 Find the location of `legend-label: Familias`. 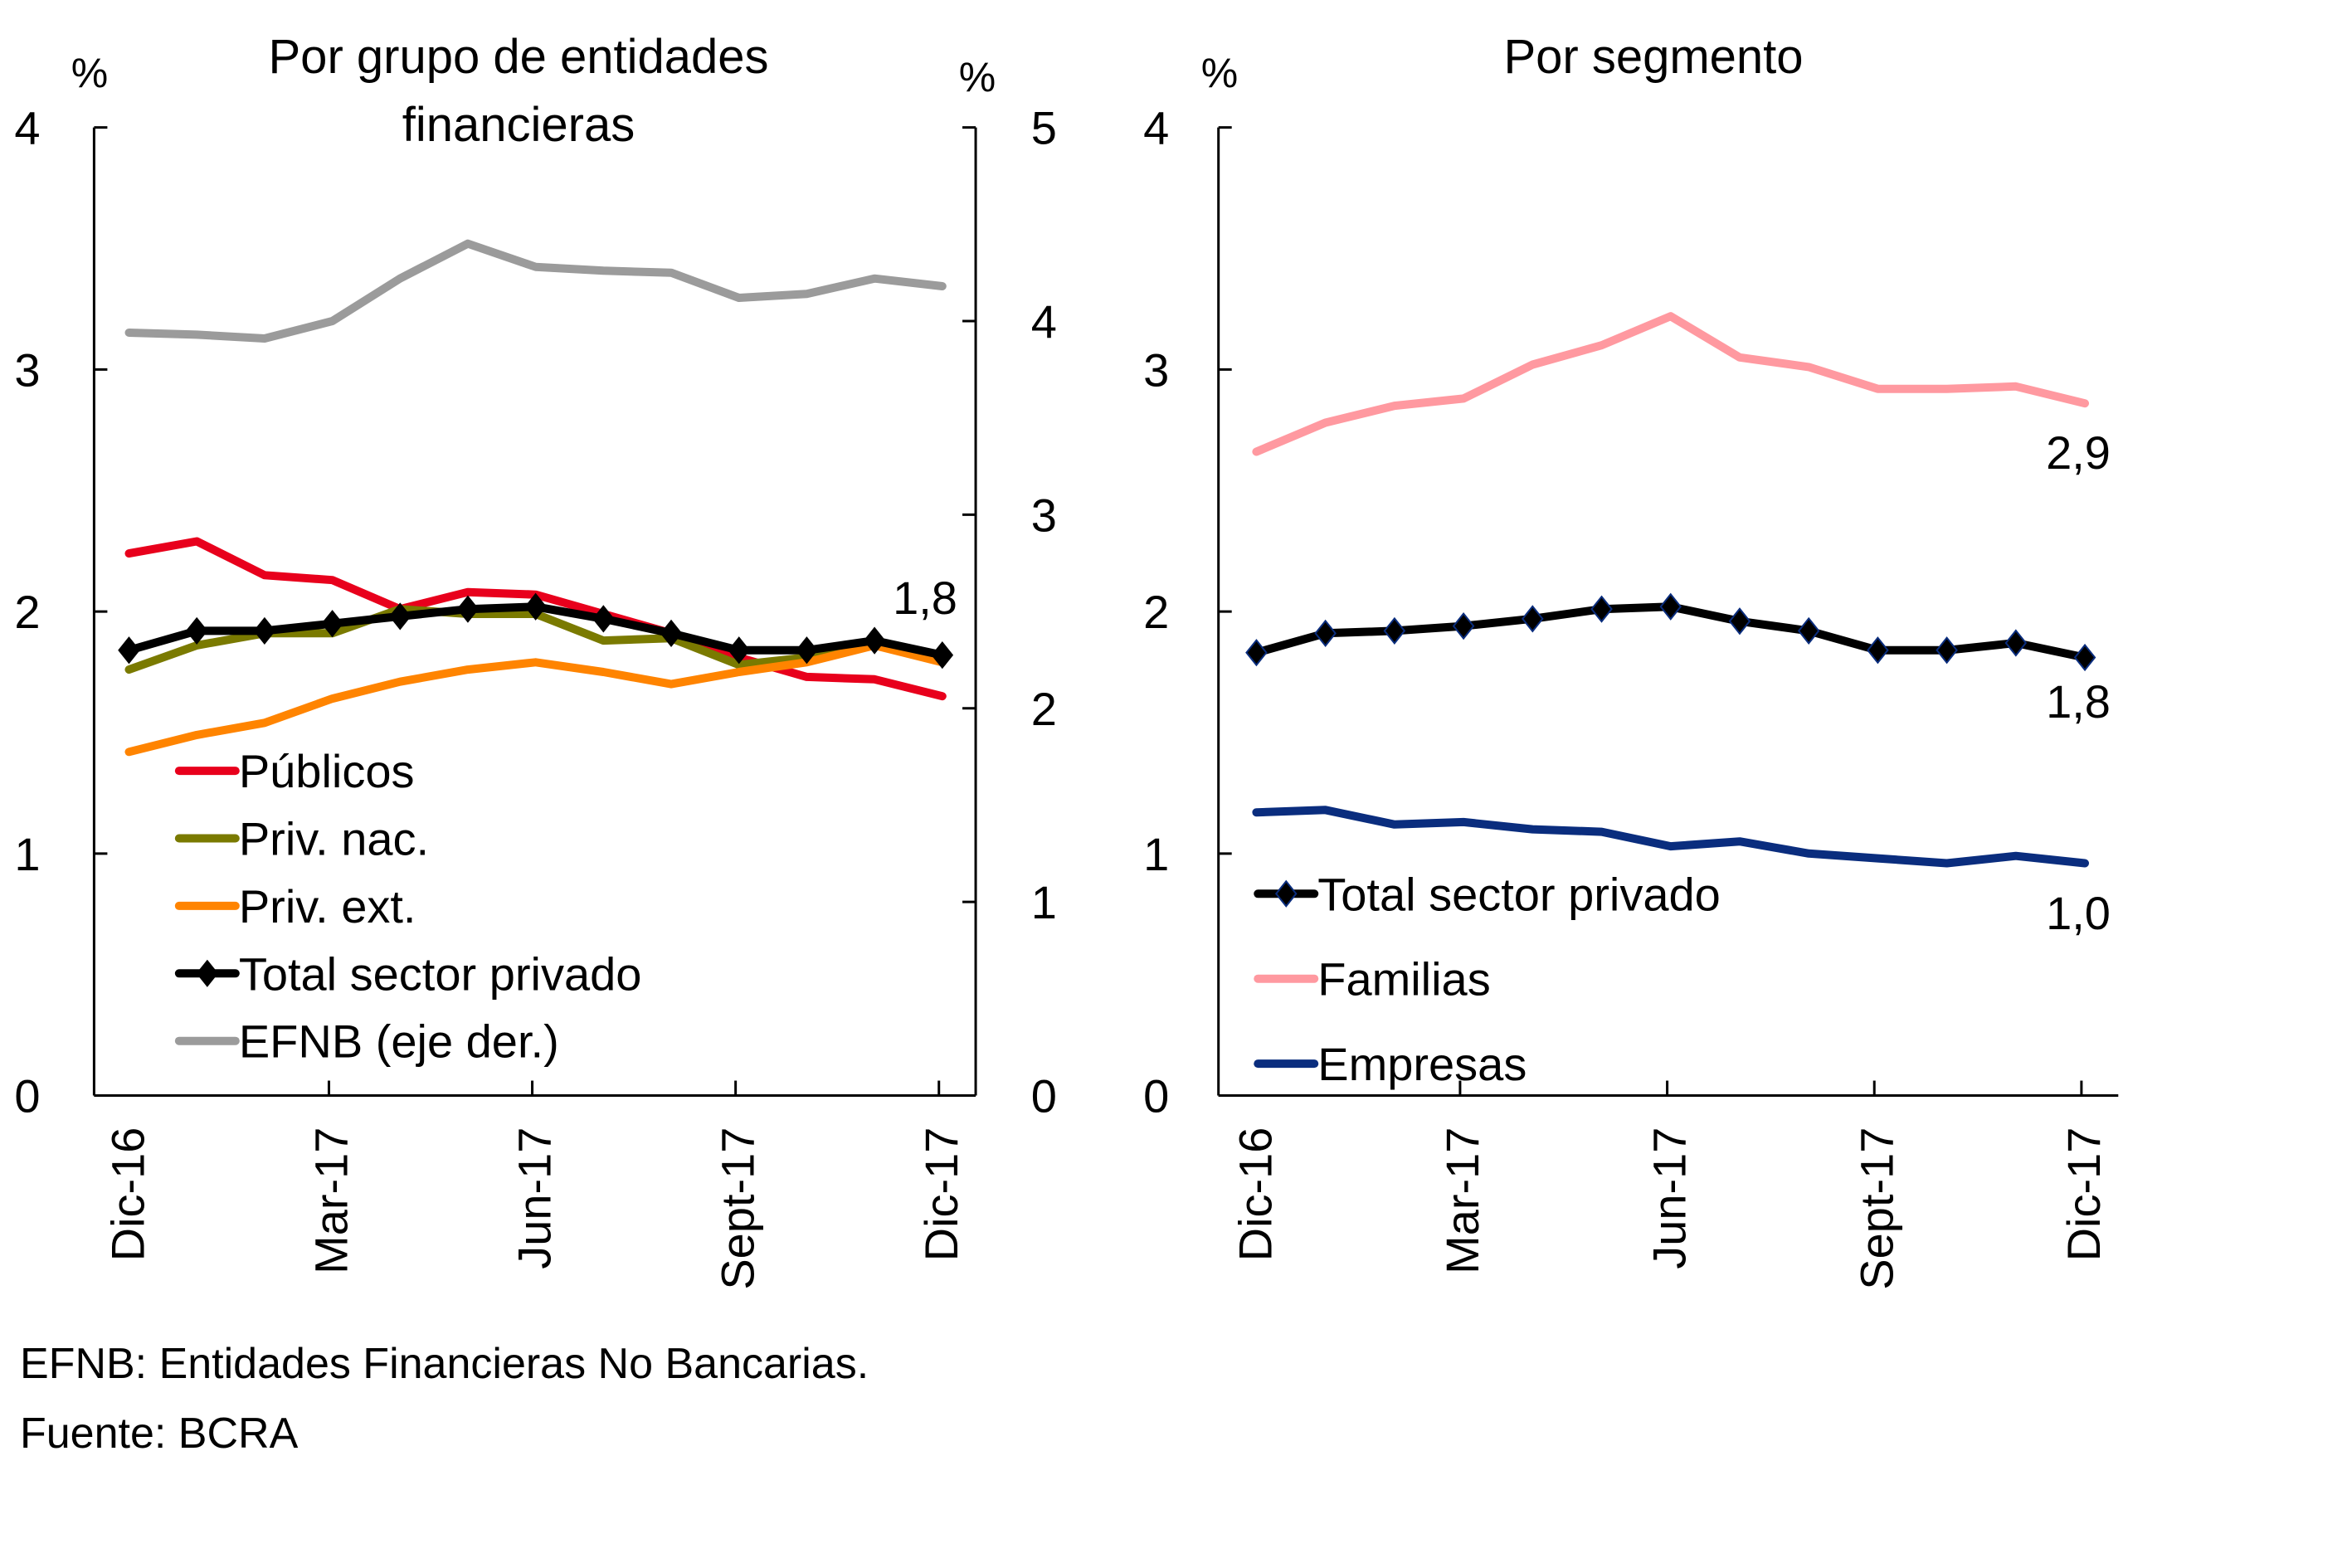

legend-label: Familias is located at coordinates (1403, 979).